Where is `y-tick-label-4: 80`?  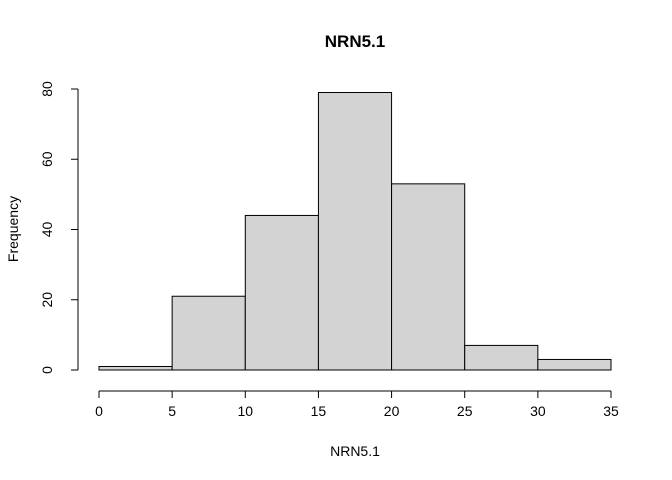 y-tick-label-4: 80 is located at coordinates (47, 89).